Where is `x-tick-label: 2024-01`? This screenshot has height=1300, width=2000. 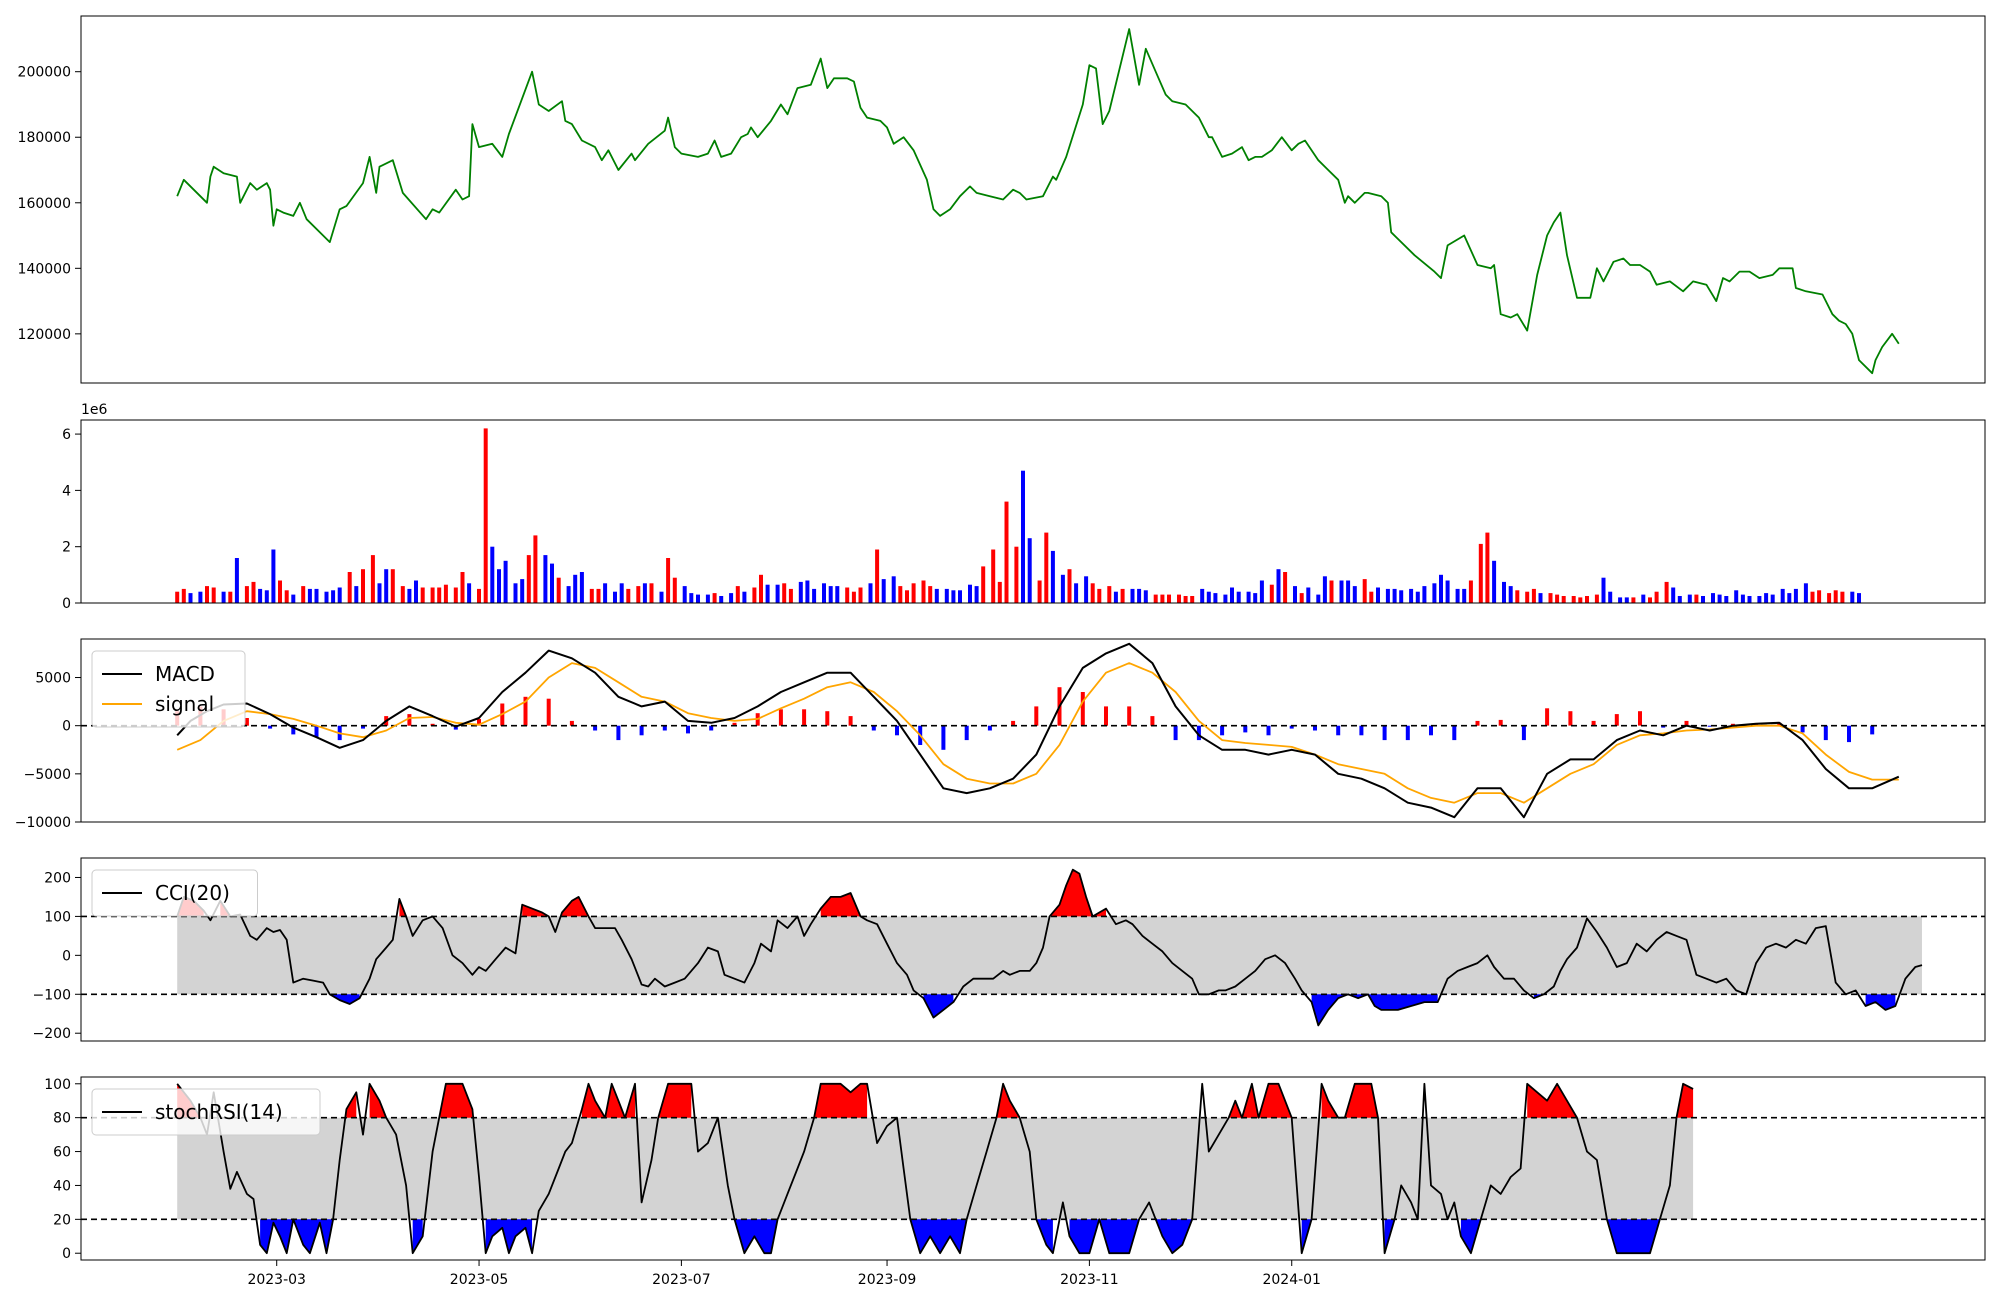
x-tick-label: 2024-01 is located at coordinates (1291, 1280).